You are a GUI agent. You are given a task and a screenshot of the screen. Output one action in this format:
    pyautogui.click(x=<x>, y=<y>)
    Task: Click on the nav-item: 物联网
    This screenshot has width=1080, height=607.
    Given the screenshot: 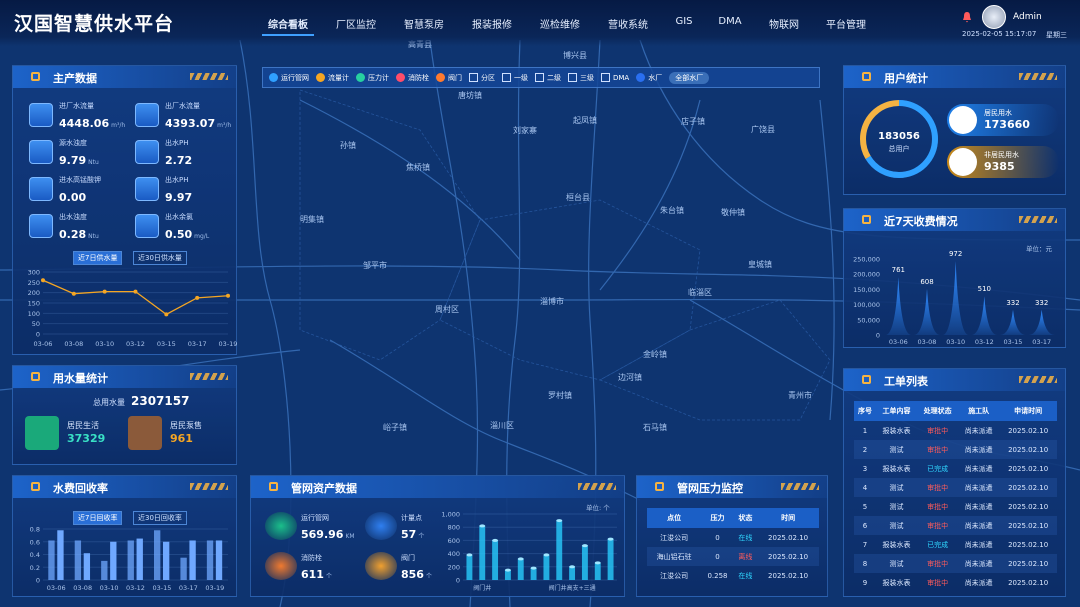 What is the action you would take?
    pyautogui.click(x=784, y=25)
    